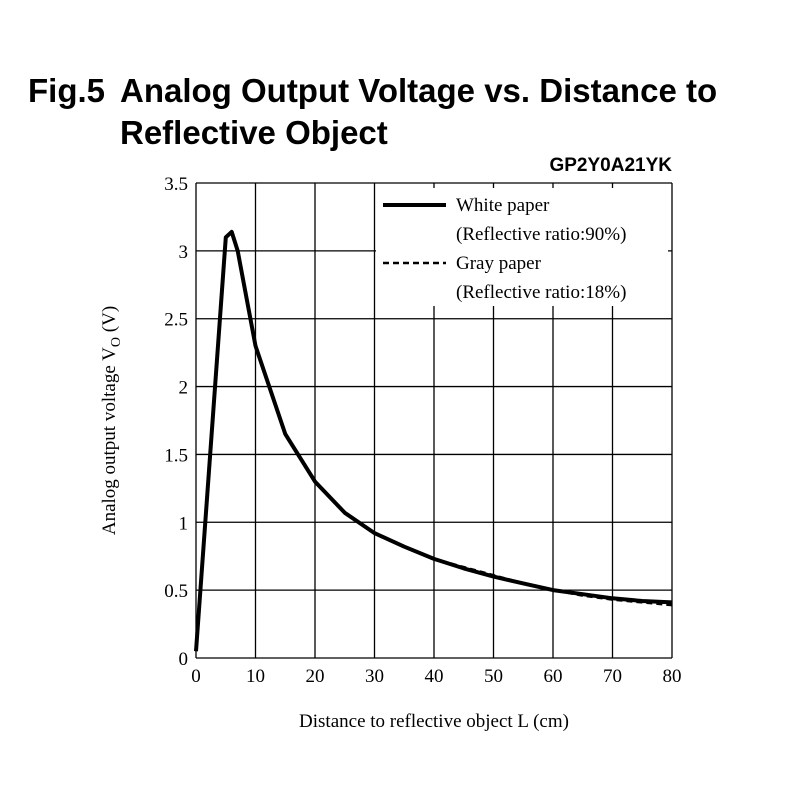  I want to click on x-axis-label: Distance to reflective object L (cm), so click(434, 721).